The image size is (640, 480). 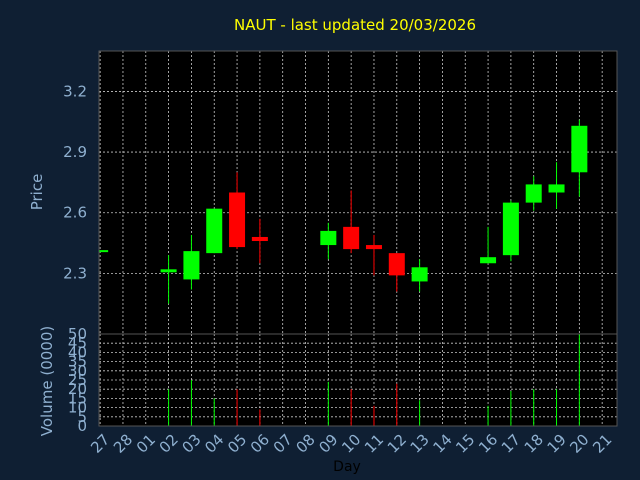 I want to click on price-tick-label: 3.2, so click(x=75, y=91).